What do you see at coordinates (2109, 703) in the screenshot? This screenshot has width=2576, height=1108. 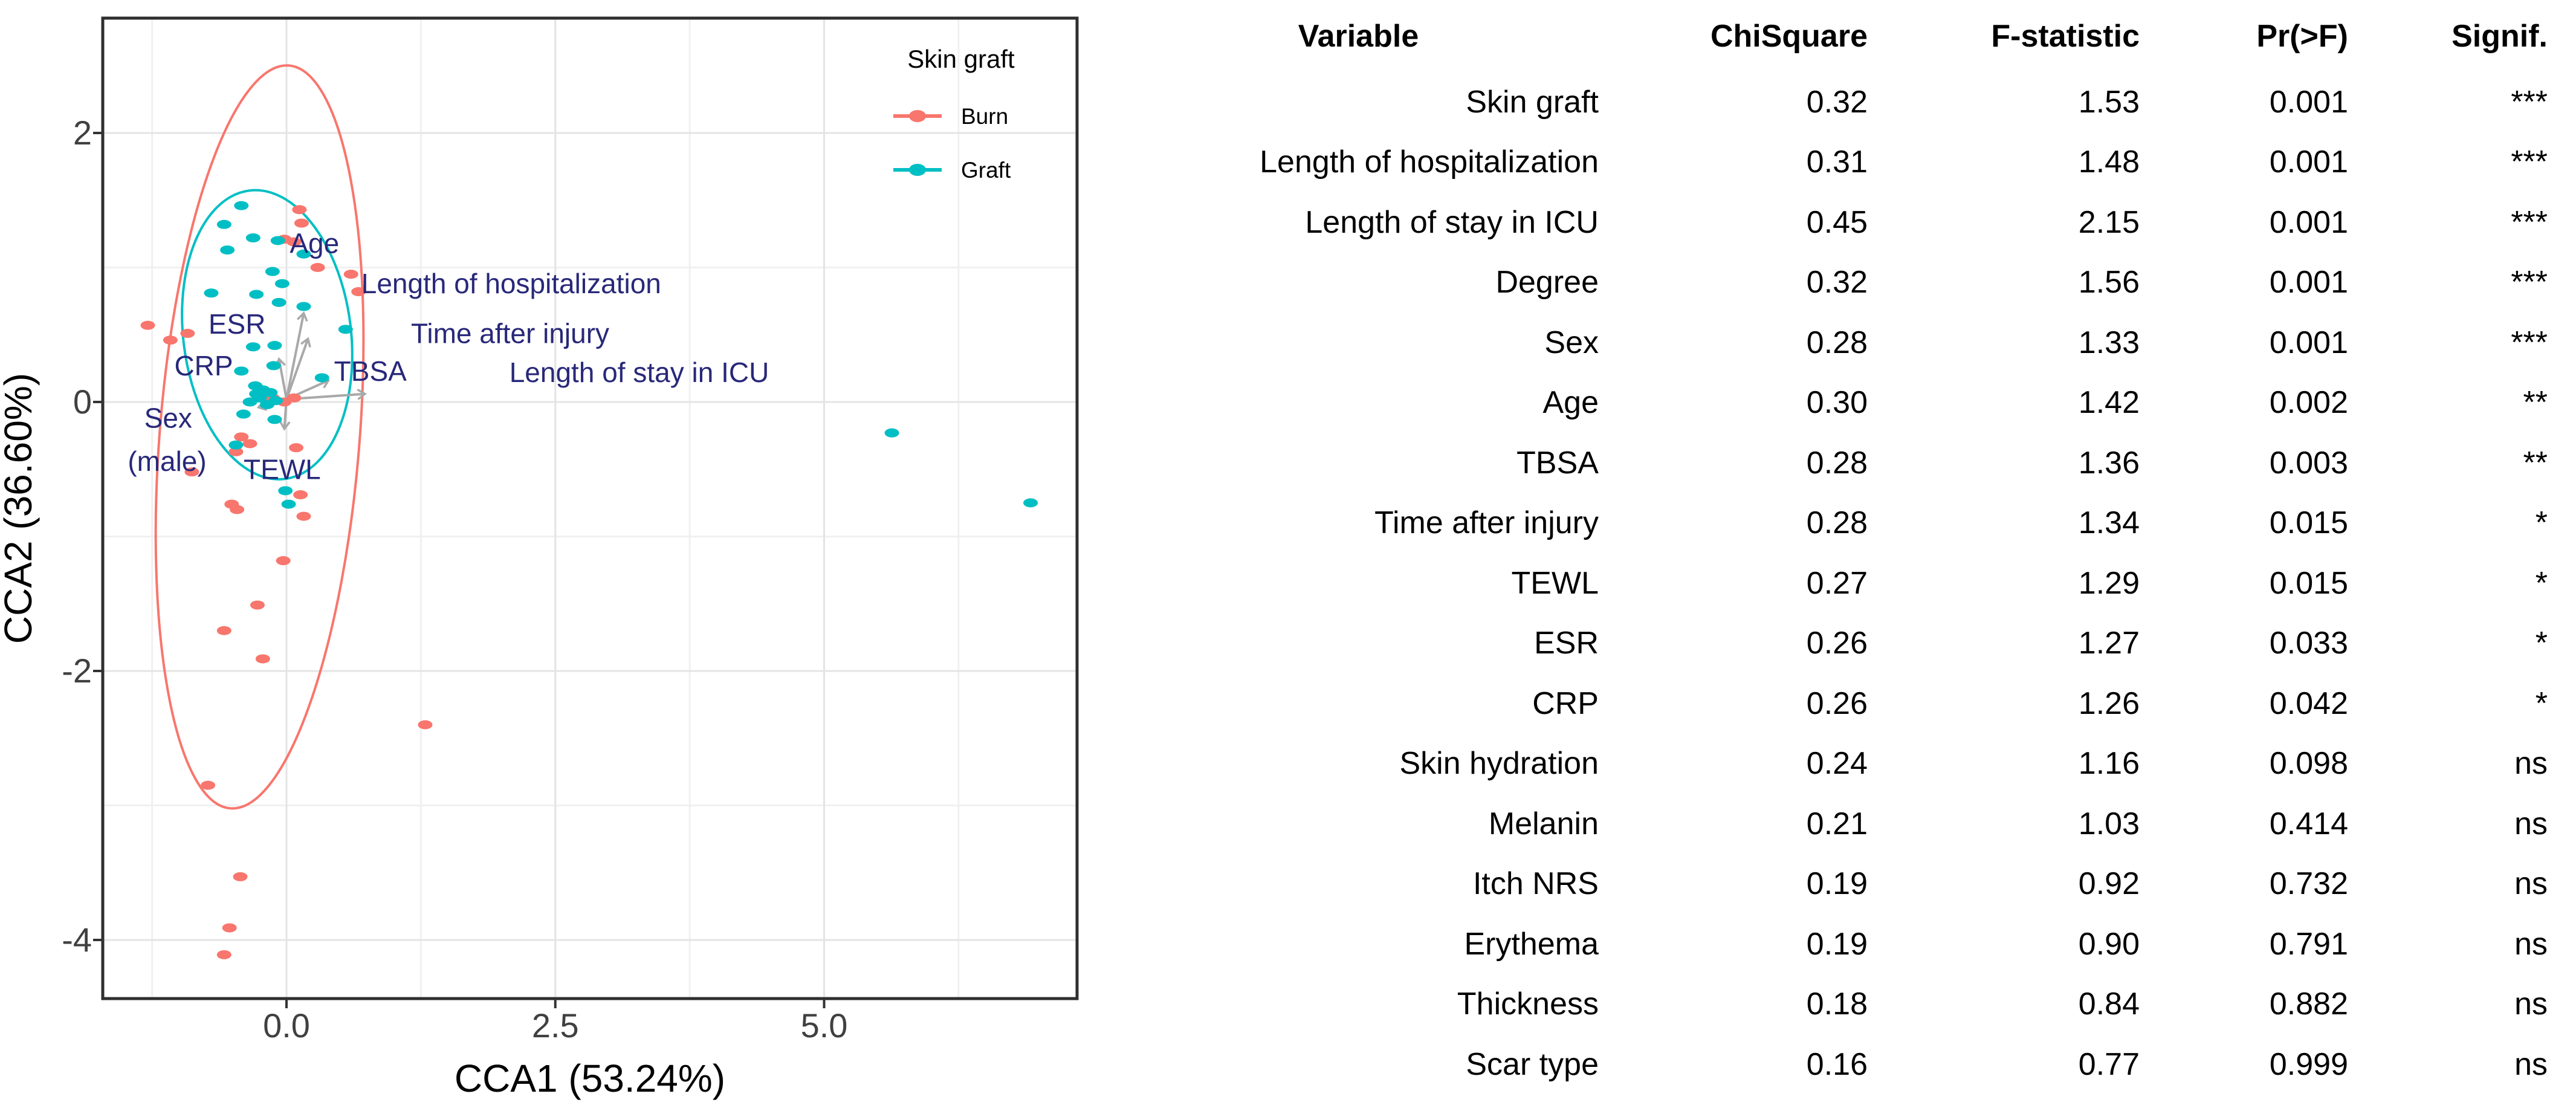 I see `table-cell-value: 1.26` at bounding box center [2109, 703].